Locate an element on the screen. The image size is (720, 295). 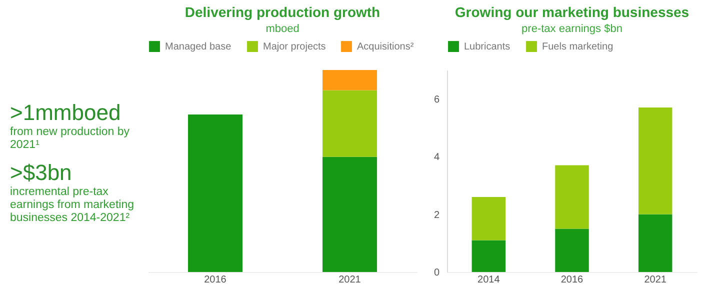
y-tick-label: 2 is located at coordinates (437, 215).